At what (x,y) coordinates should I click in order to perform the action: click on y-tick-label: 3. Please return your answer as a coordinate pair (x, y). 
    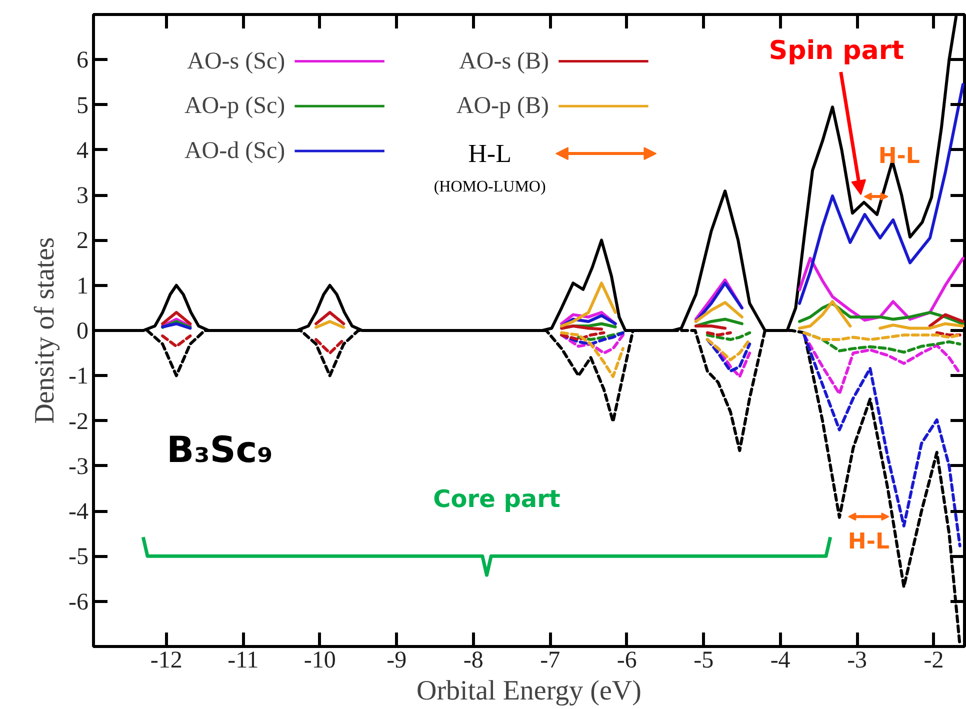
    Looking at the image, I should click on (82, 196).